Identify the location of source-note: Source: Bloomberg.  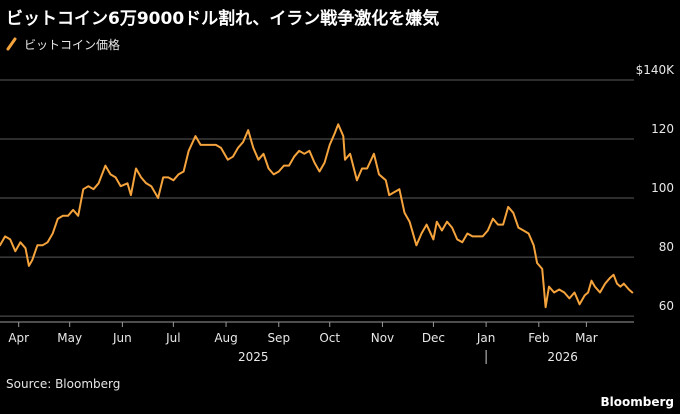
(63, 384).